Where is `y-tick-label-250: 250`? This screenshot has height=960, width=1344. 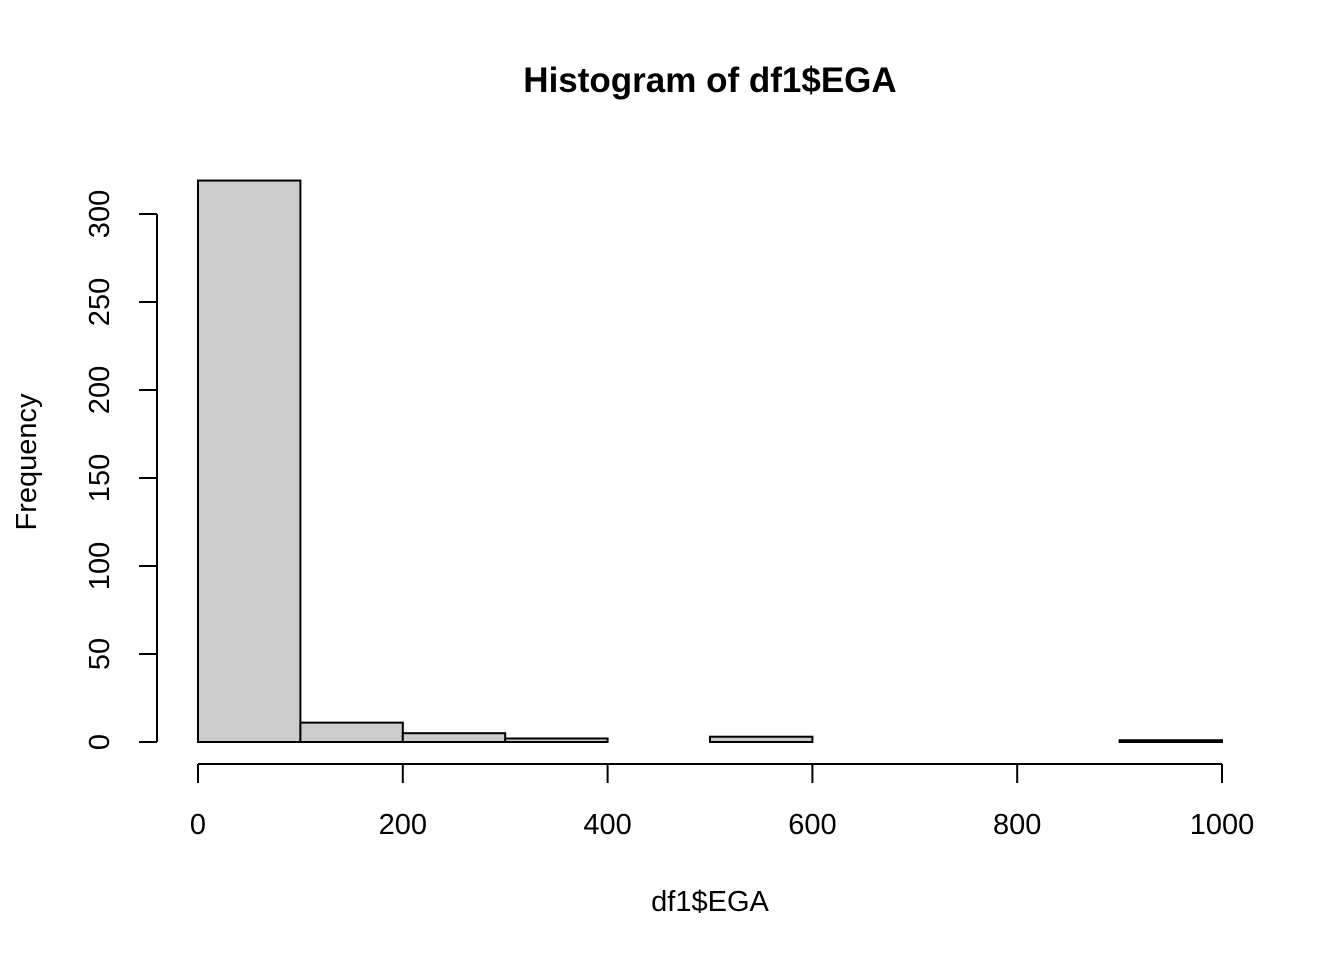 y-tick-label-250: 250 is located at coordinates (100, 302).